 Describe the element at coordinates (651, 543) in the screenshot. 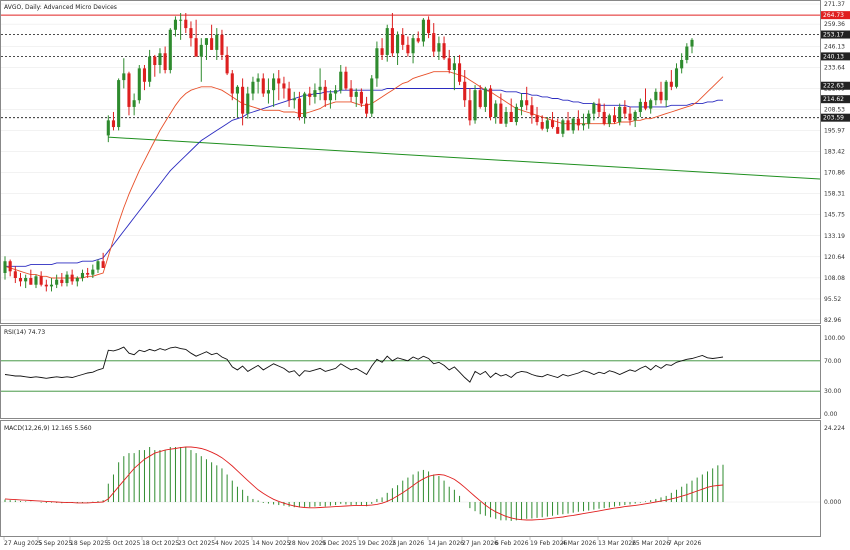

I see `time-tick-label: 25 Mar 2026` at that location.